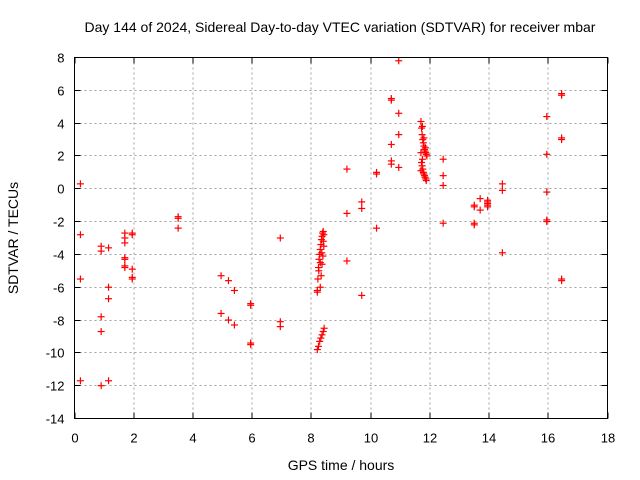 The height and width of the screenshot is (480, 640). I want to click on x-tick-label: 16, so click(548, 438).